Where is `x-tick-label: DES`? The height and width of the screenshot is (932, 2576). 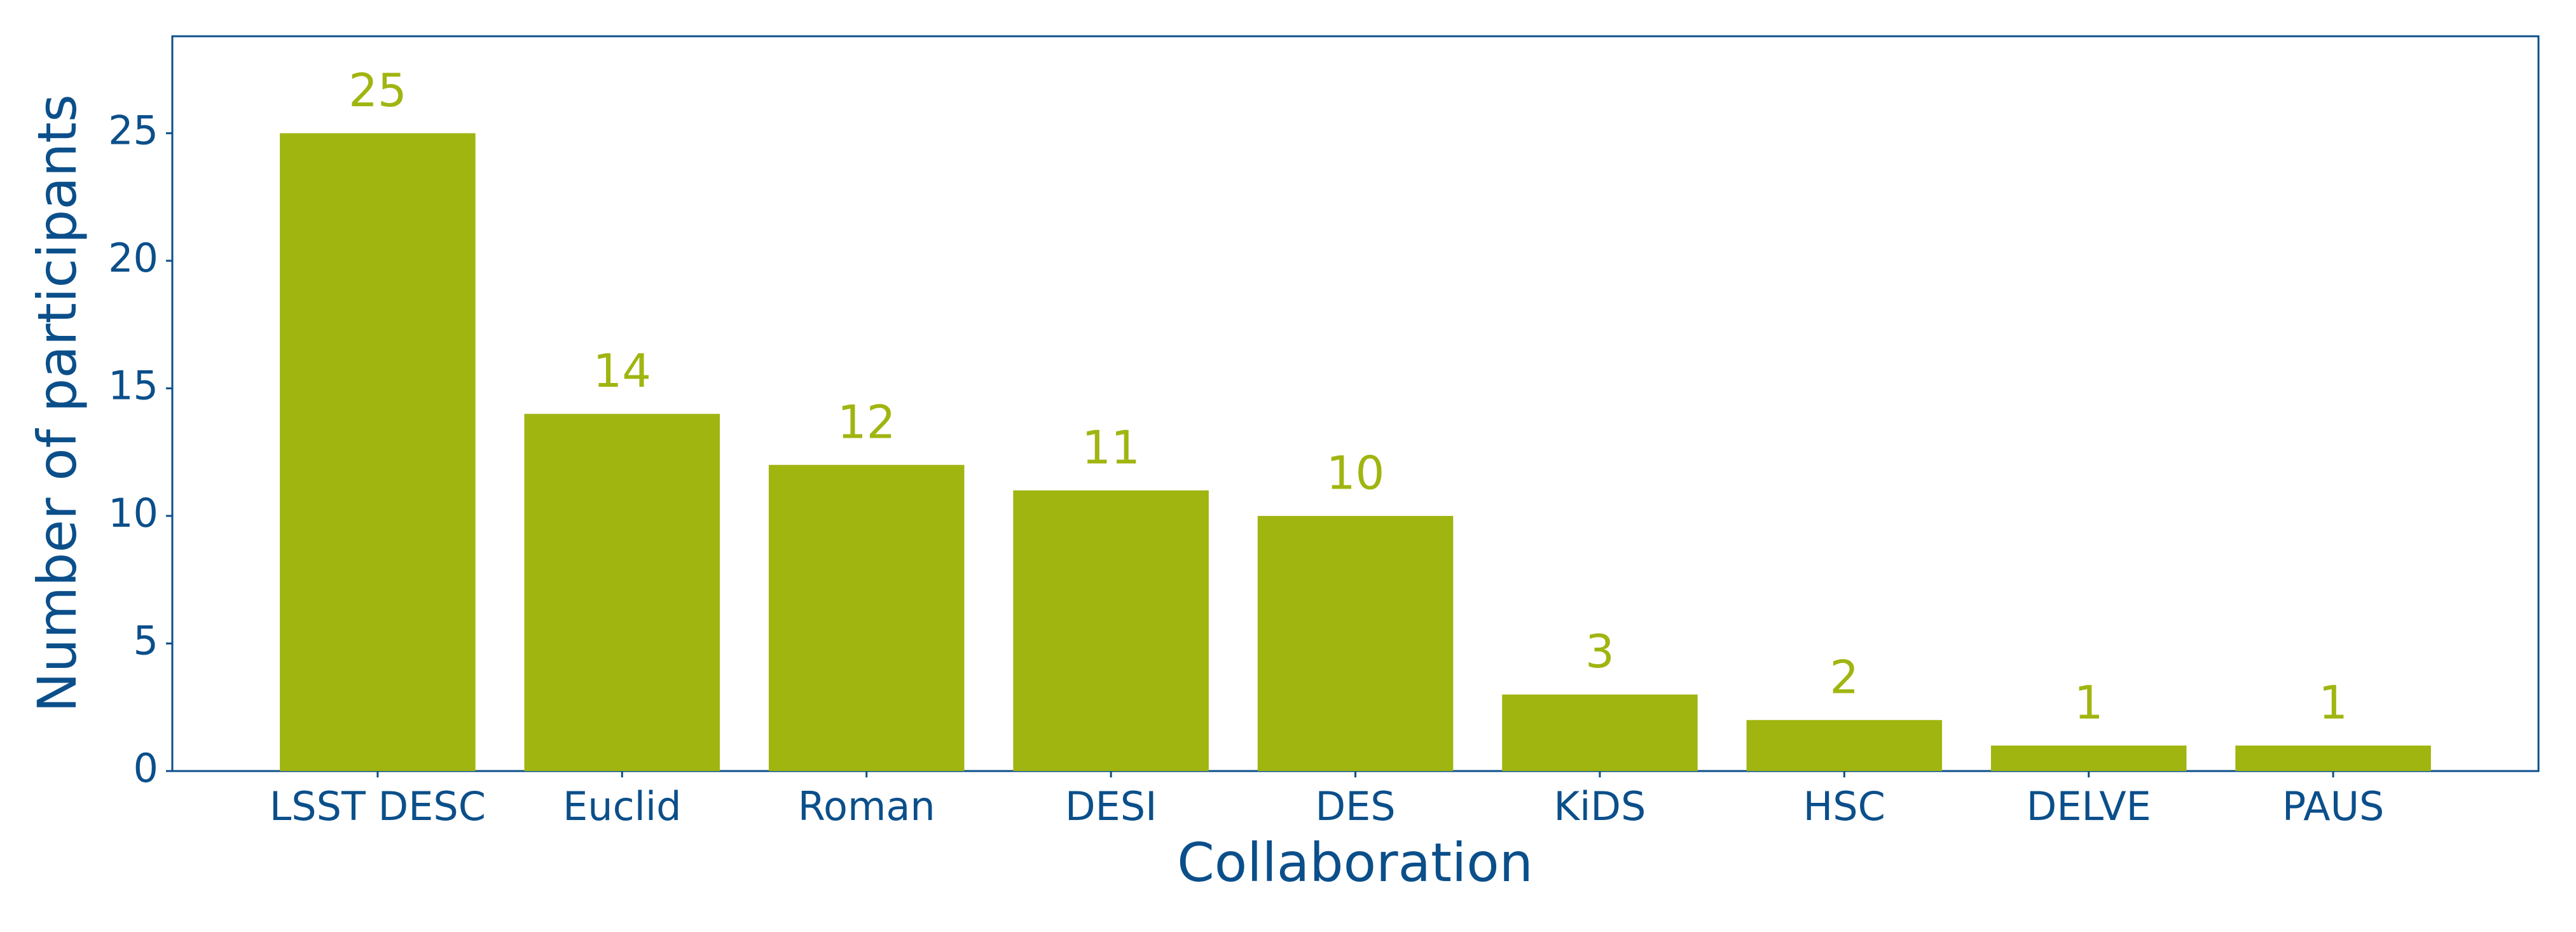 x-tick-label: DES is located at coordinates (1355, 807).